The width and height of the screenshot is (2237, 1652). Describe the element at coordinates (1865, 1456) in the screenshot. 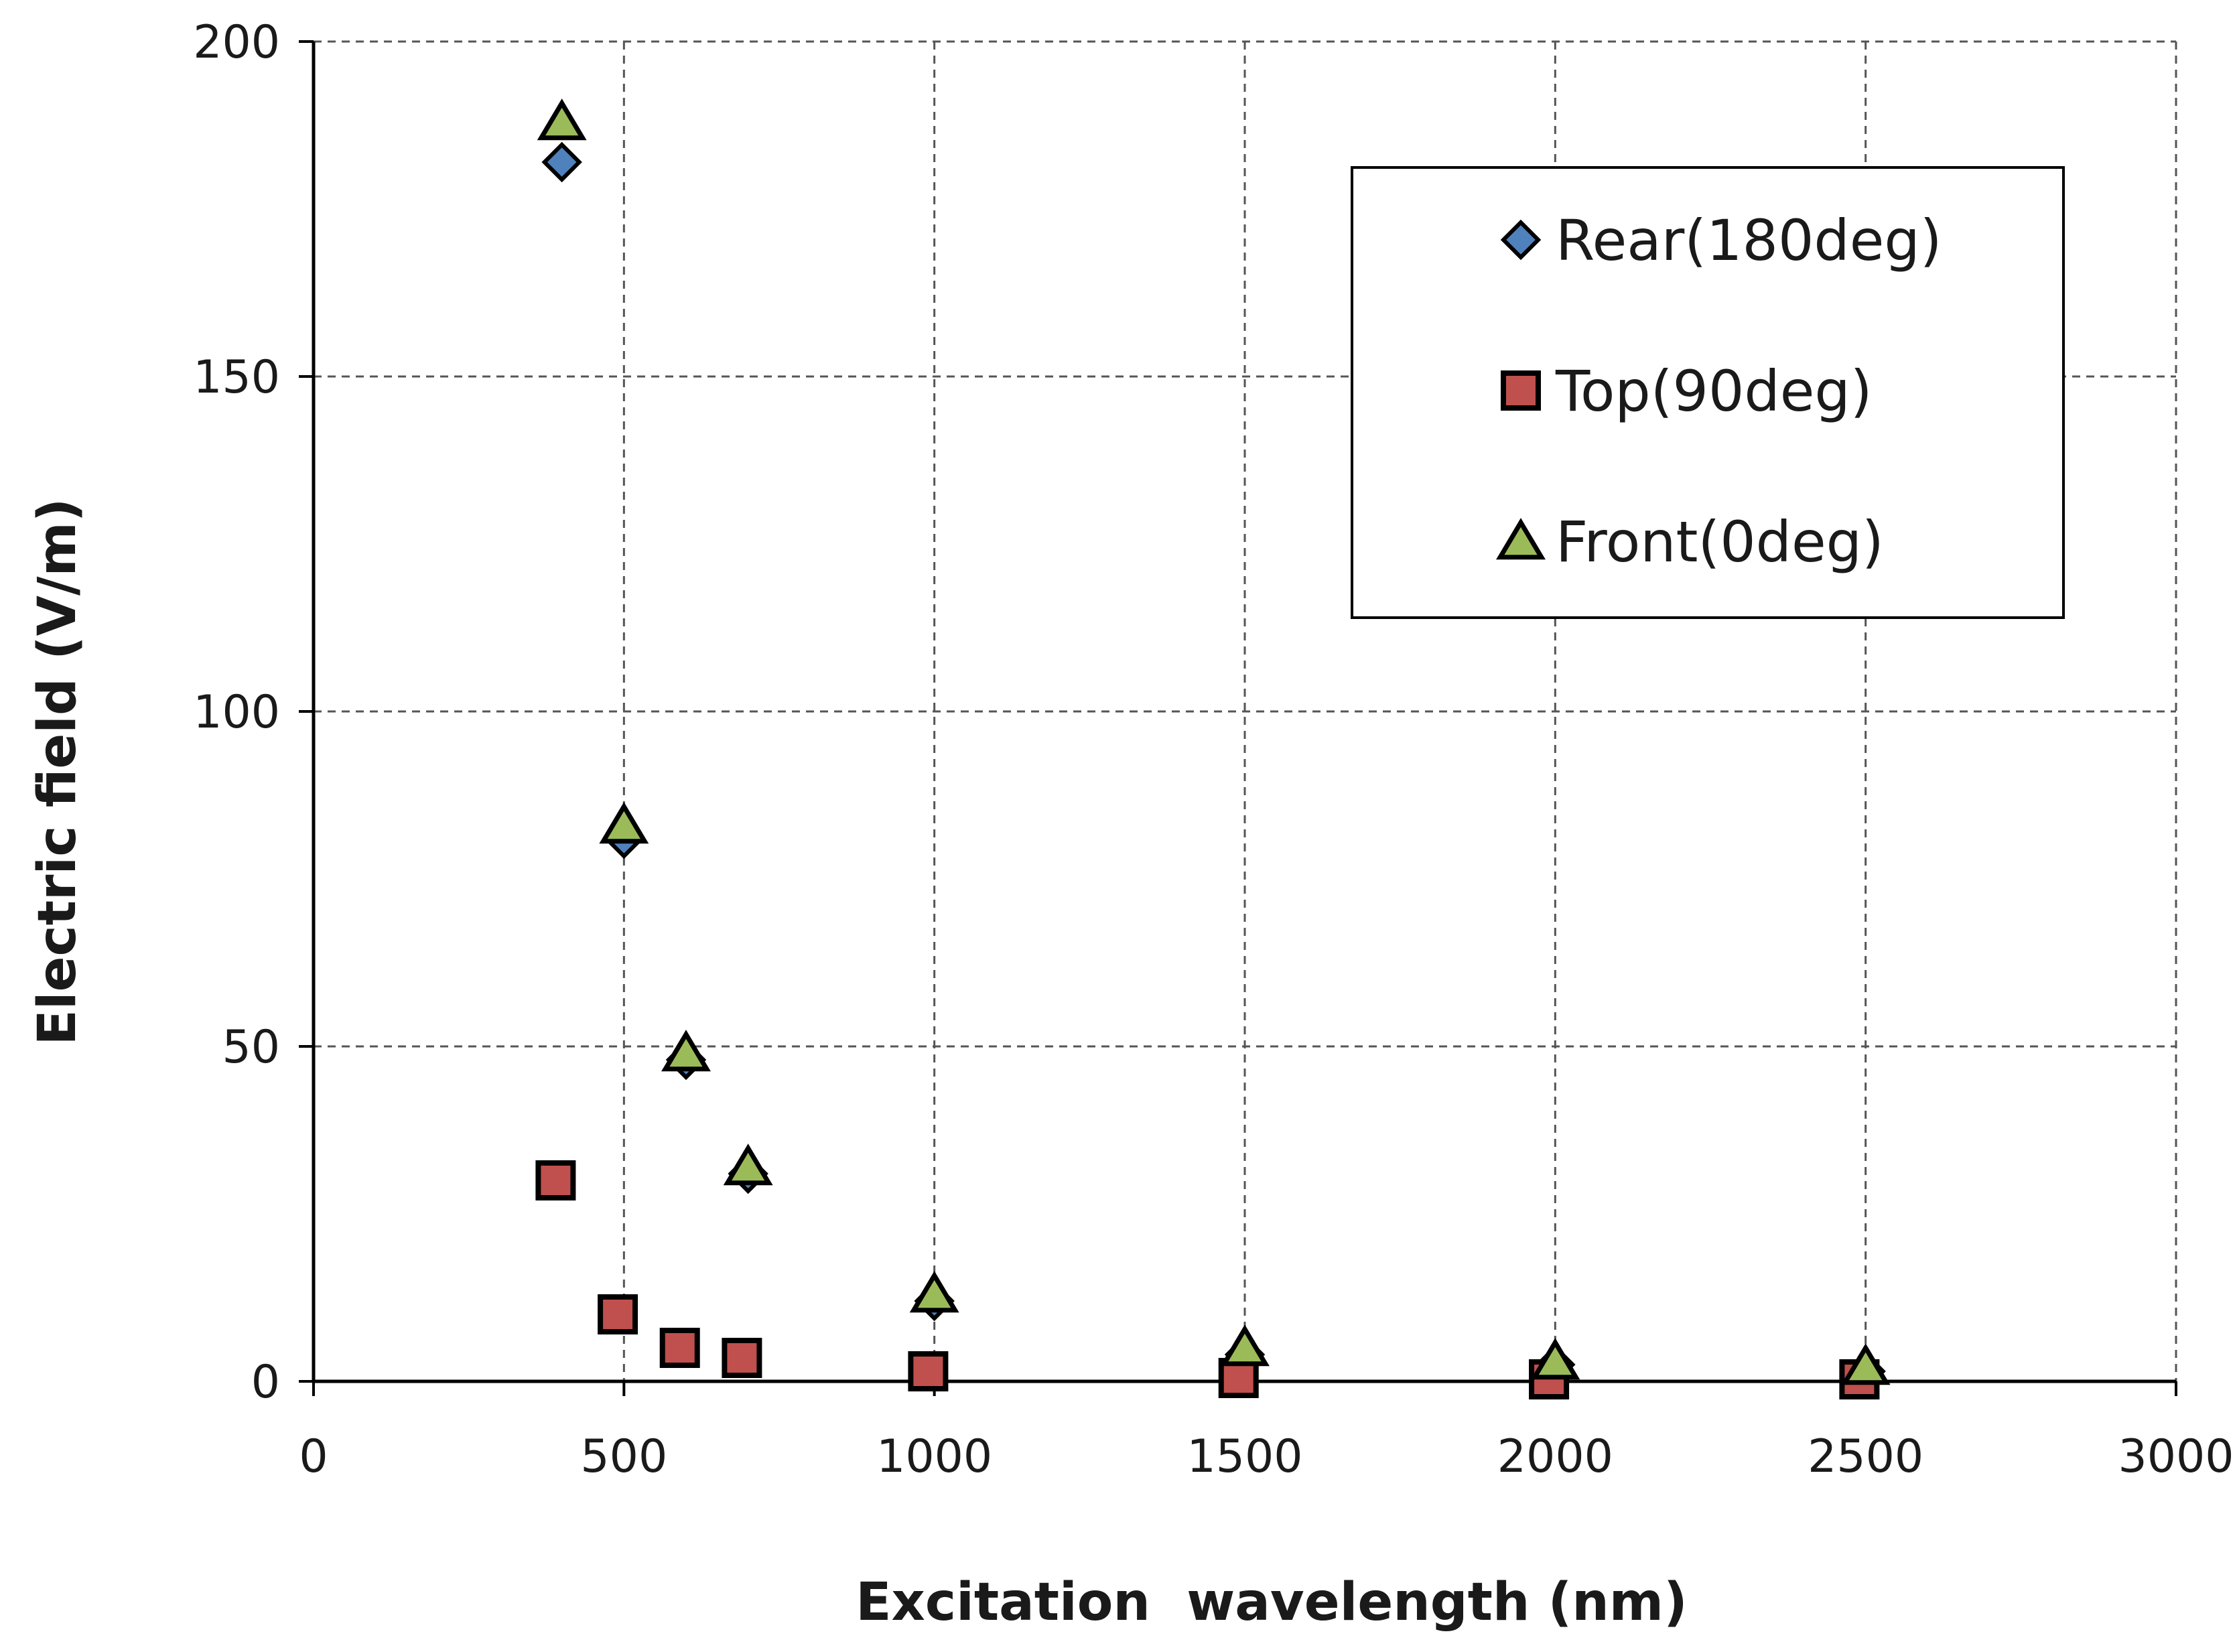

I see `x-tick-label: 2500` at that location.